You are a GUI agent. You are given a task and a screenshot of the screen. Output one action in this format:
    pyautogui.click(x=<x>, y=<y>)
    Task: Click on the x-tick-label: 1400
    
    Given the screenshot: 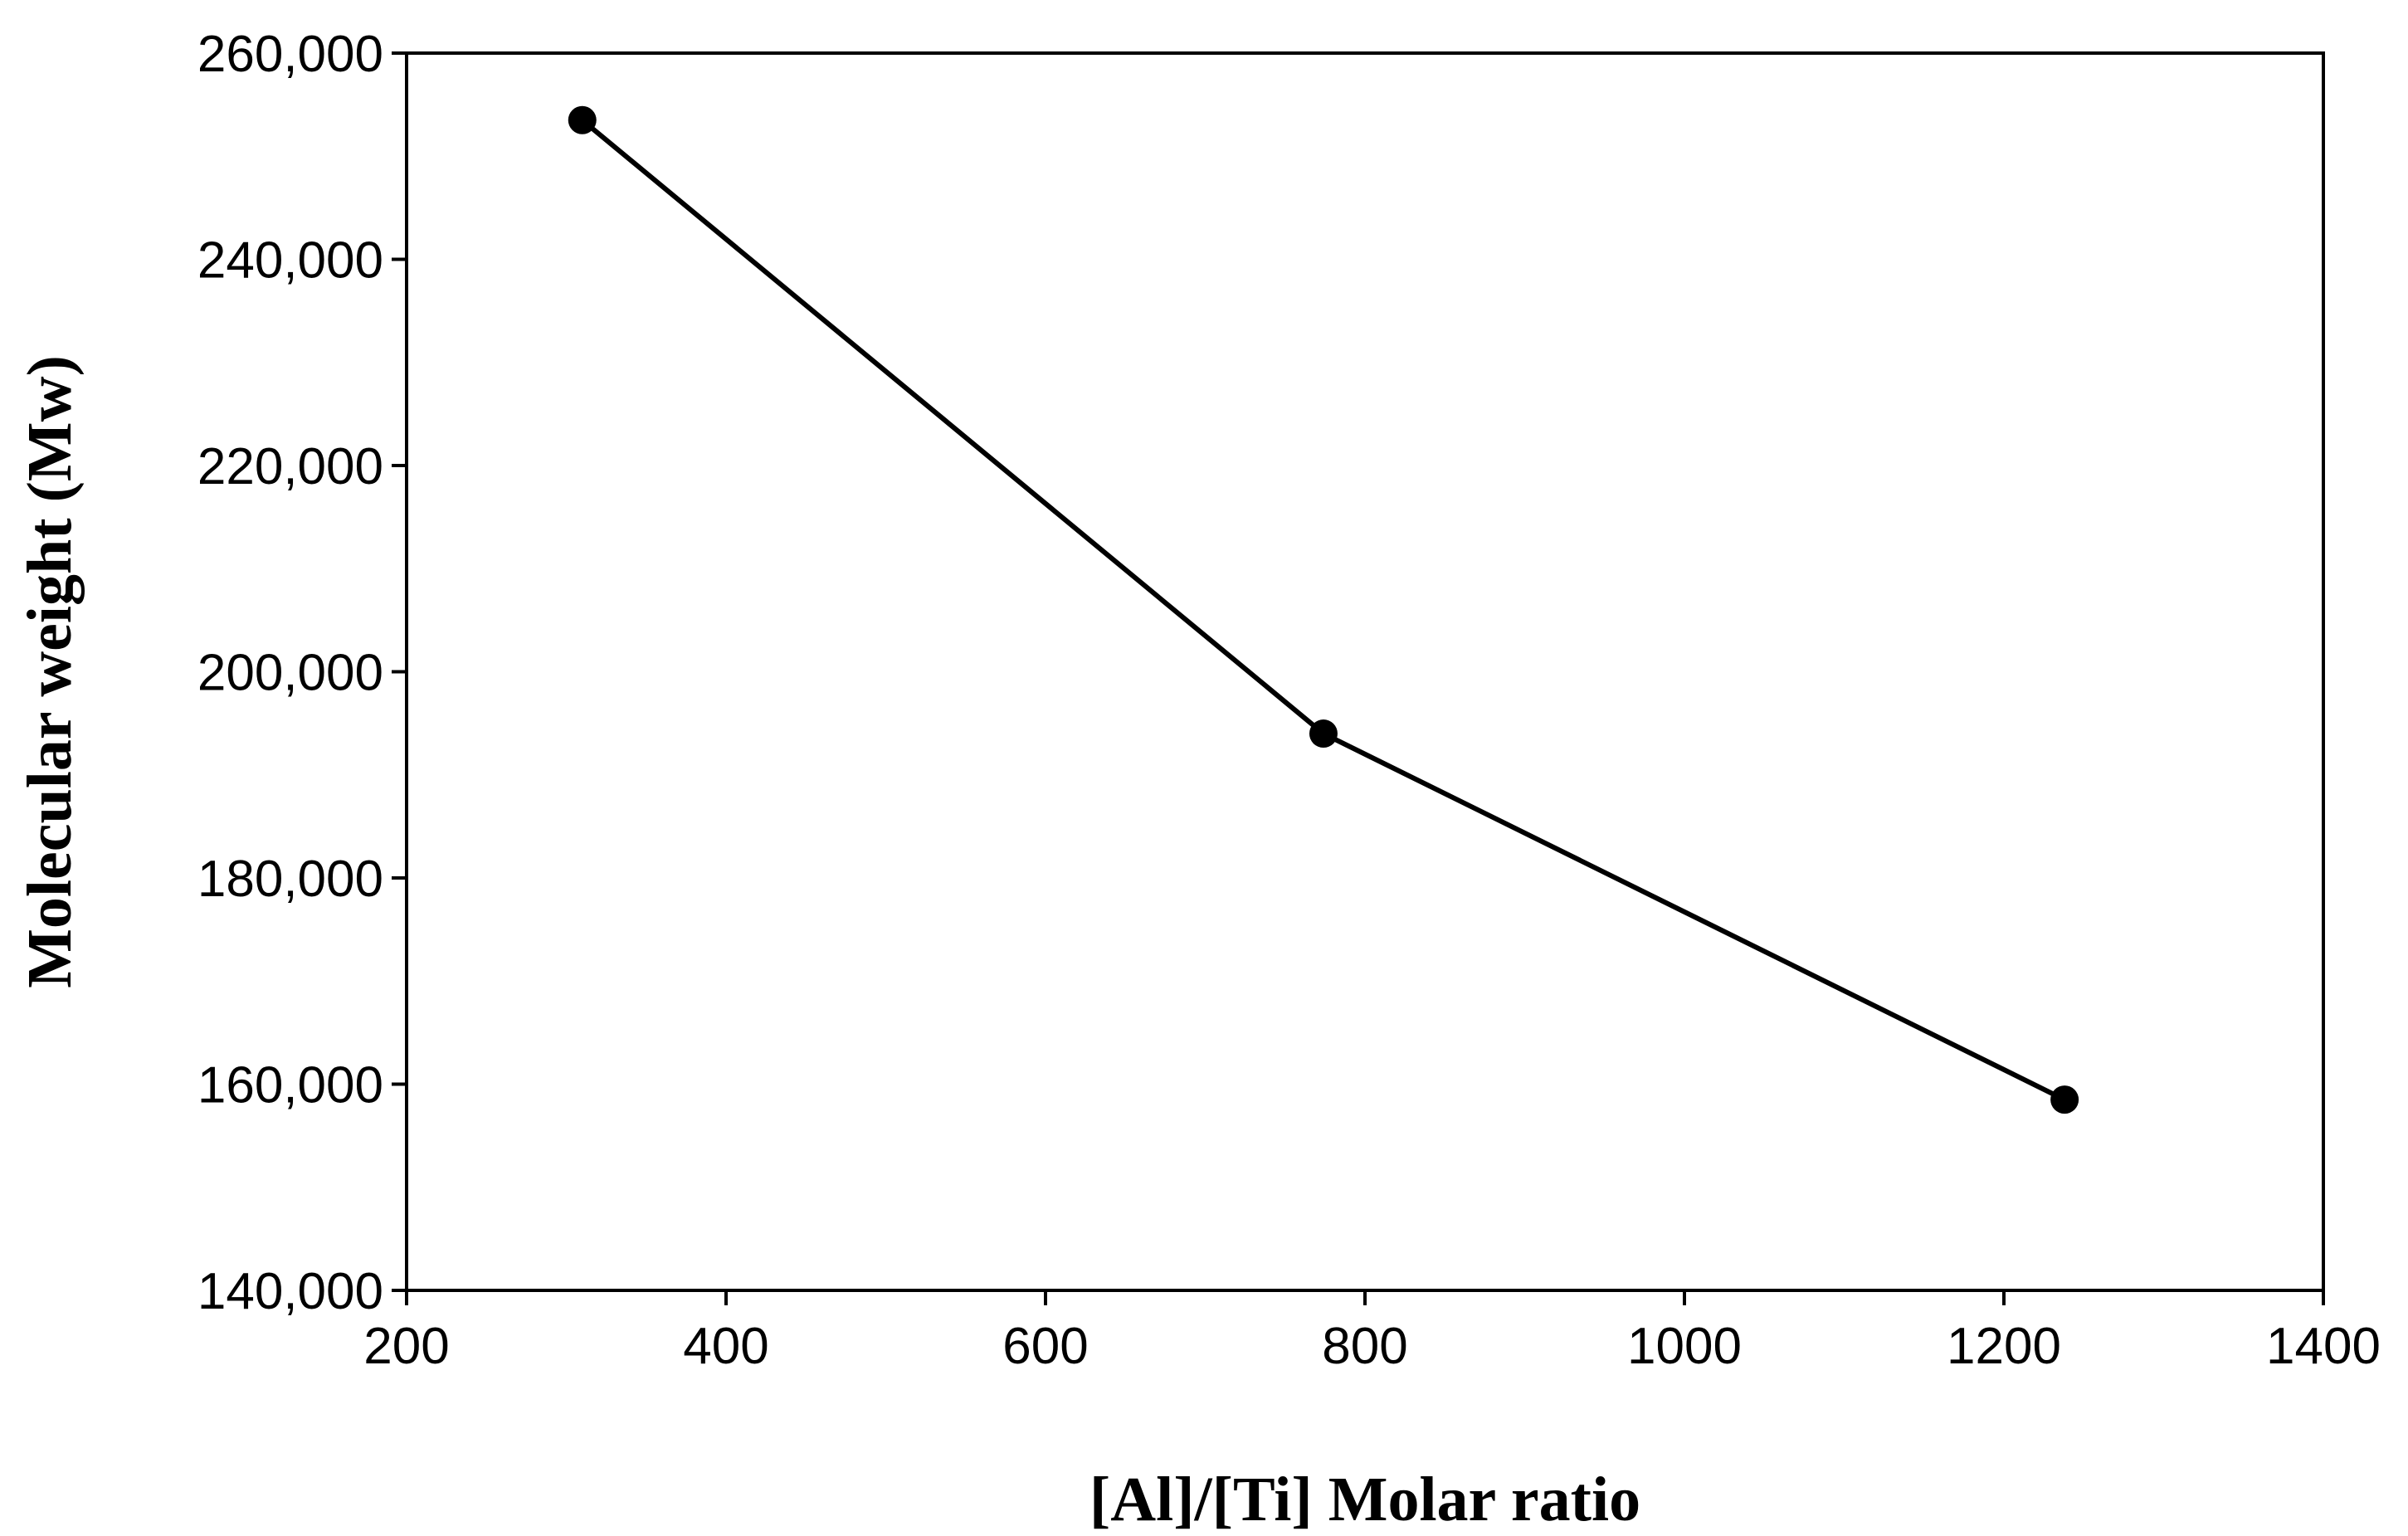 What is the action you would take?
    pyautogui.click(x=2323, y=1346)
    